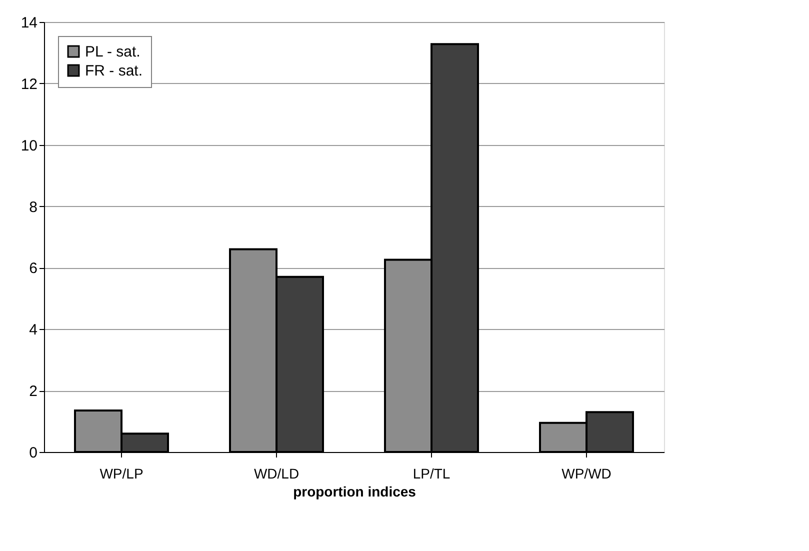 The height and width of the screenshot is (551, 809). I want to click on y-tick-label: 12, so click(29, 84).